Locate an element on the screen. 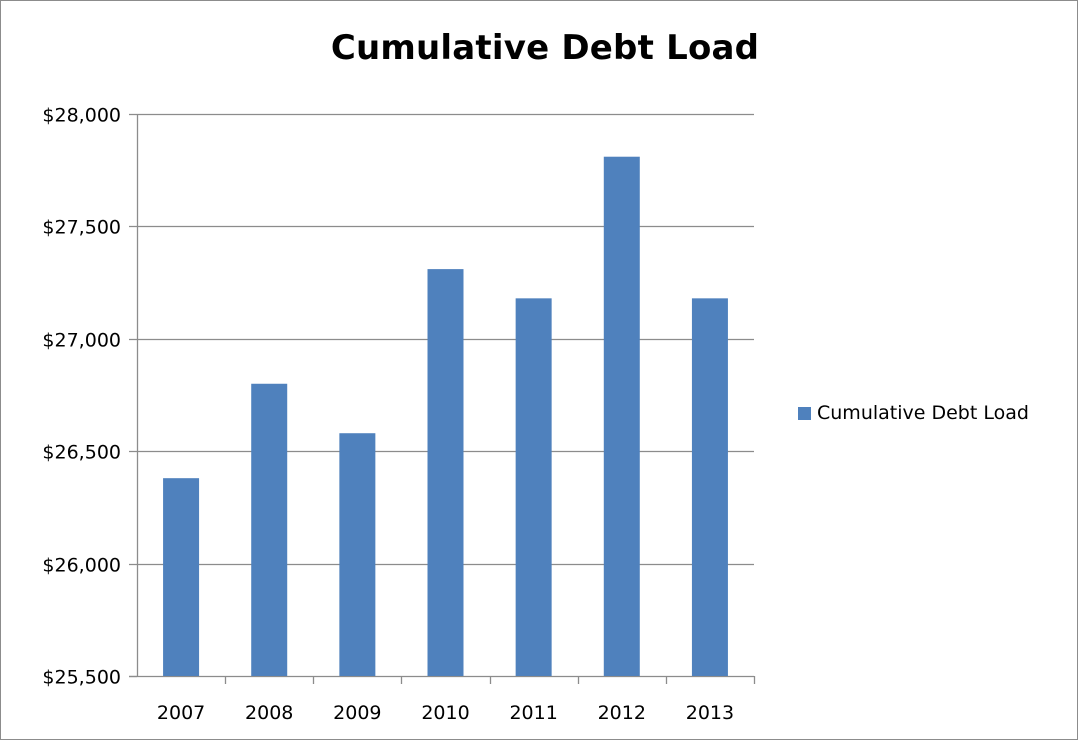 The image size is (1078, 740). y-tick-label: $27,000 is located at coordinates (81, 341).